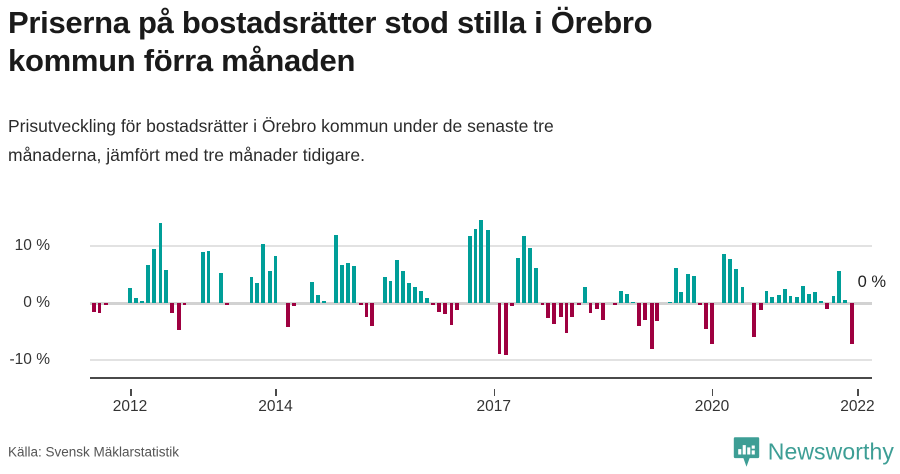 The height and width of the screenshot is (474, 900). What do you see at coordinates (872, 282) in the screenshot?
I see `last-value-annotation: 0 %` at bounding box center [872, 282].